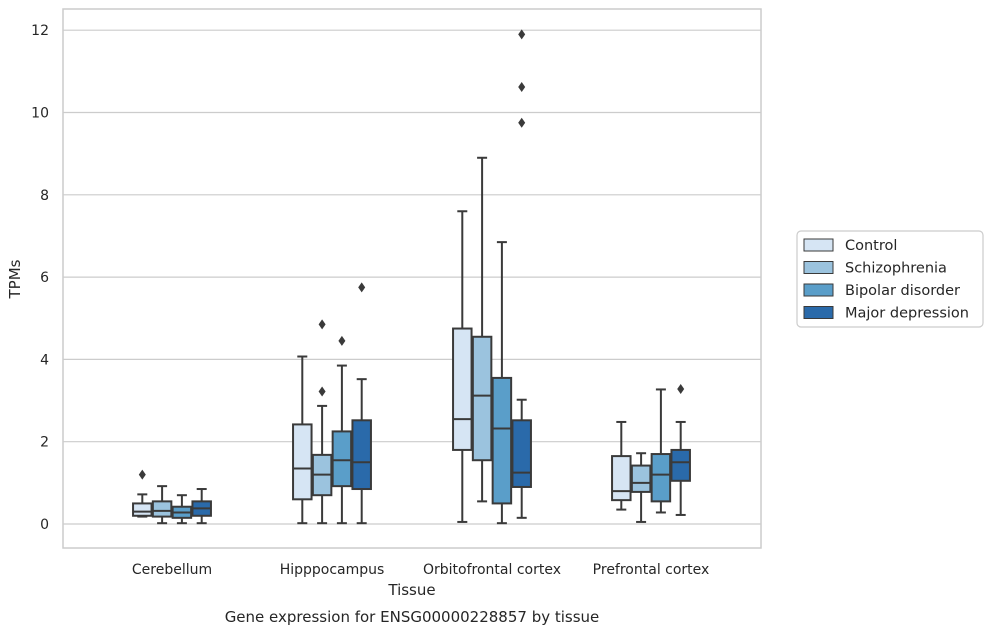 The width and height of the screenshot is (992, 634). Describe the element at coordinates (44, 443) in the screenshot. I see `y-tick-label: 2` at that location.